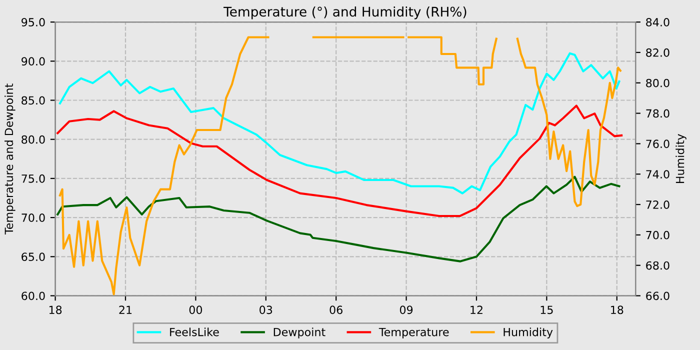 Image resolution: width=700 pixels, height=350 pixels. Describe the element at coordinates (658, 113) in the screenshot. I see `y2-tick-label: 78.0` at that location.